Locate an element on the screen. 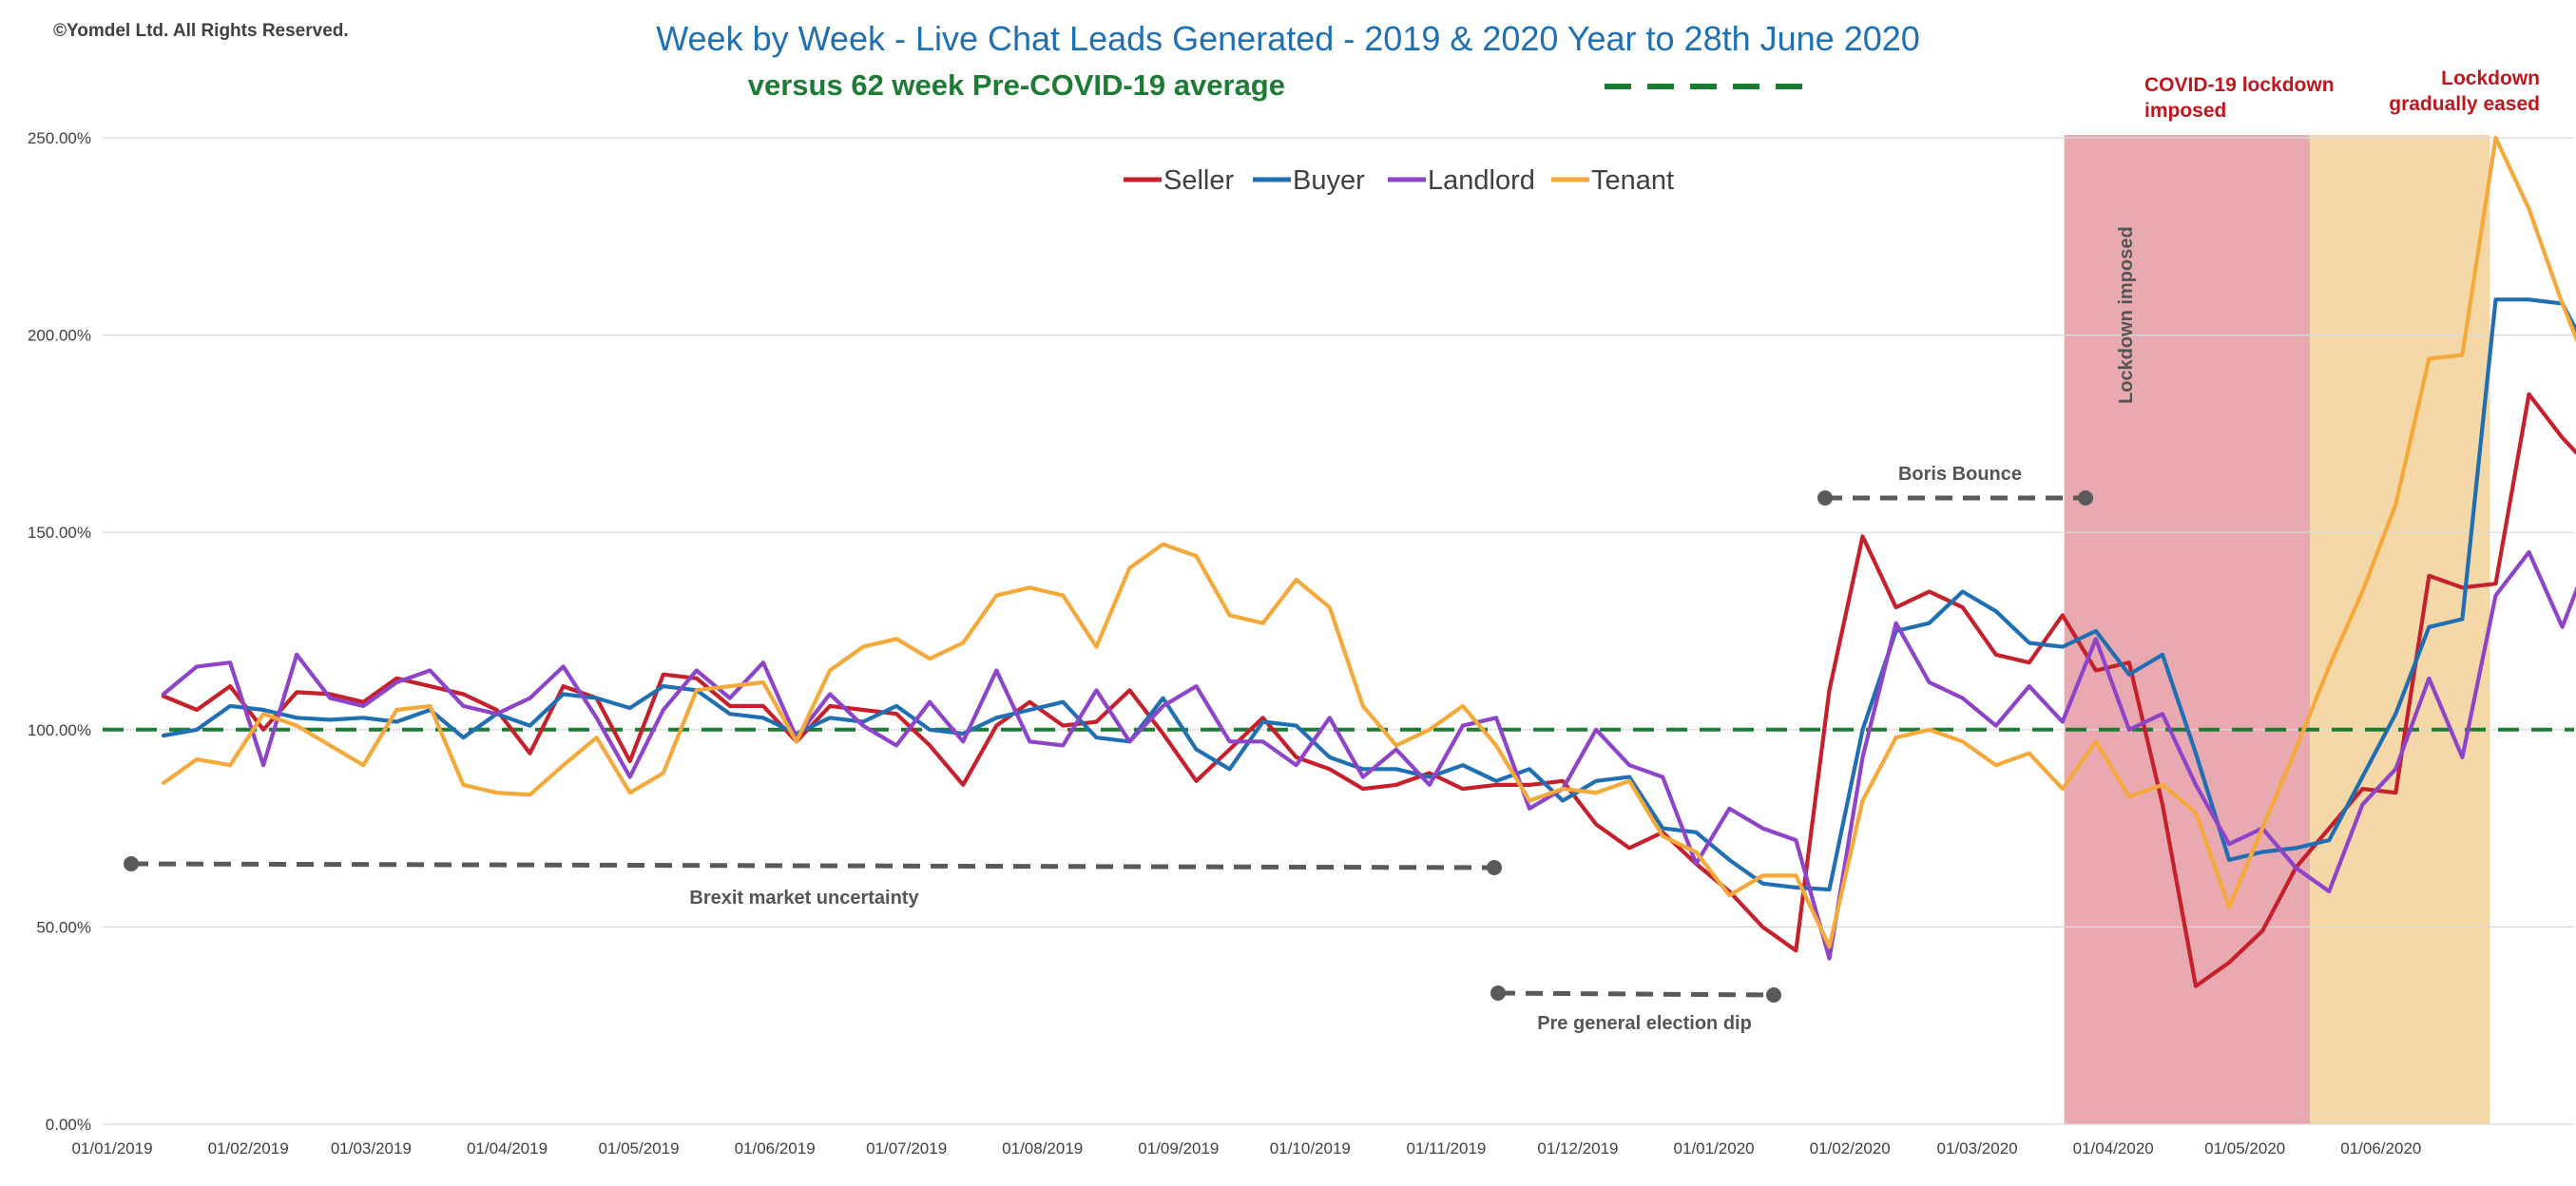  x-tick-label: 01/01/2020 is located at coordinates (1715, 1148).